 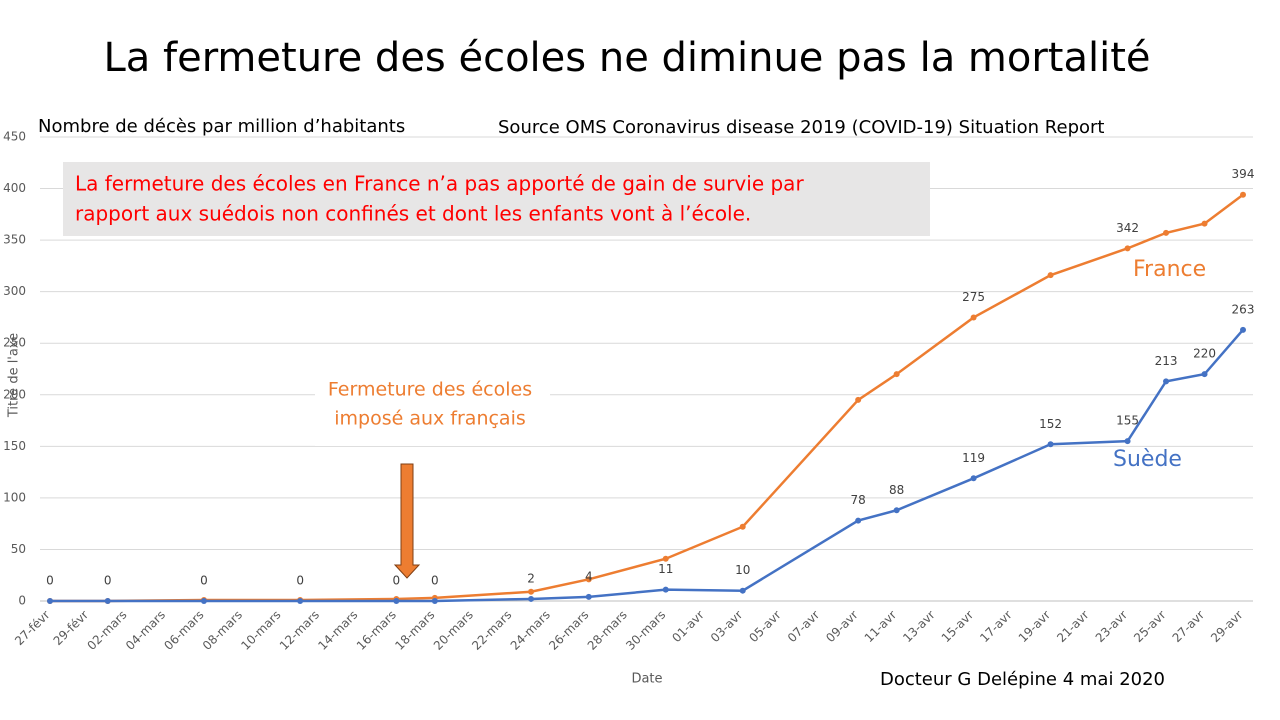 What do you see at coordinates (765, 627) in the screenshot?
I see `x-tick-label: 05-avr` at bounding box center [765, 627].